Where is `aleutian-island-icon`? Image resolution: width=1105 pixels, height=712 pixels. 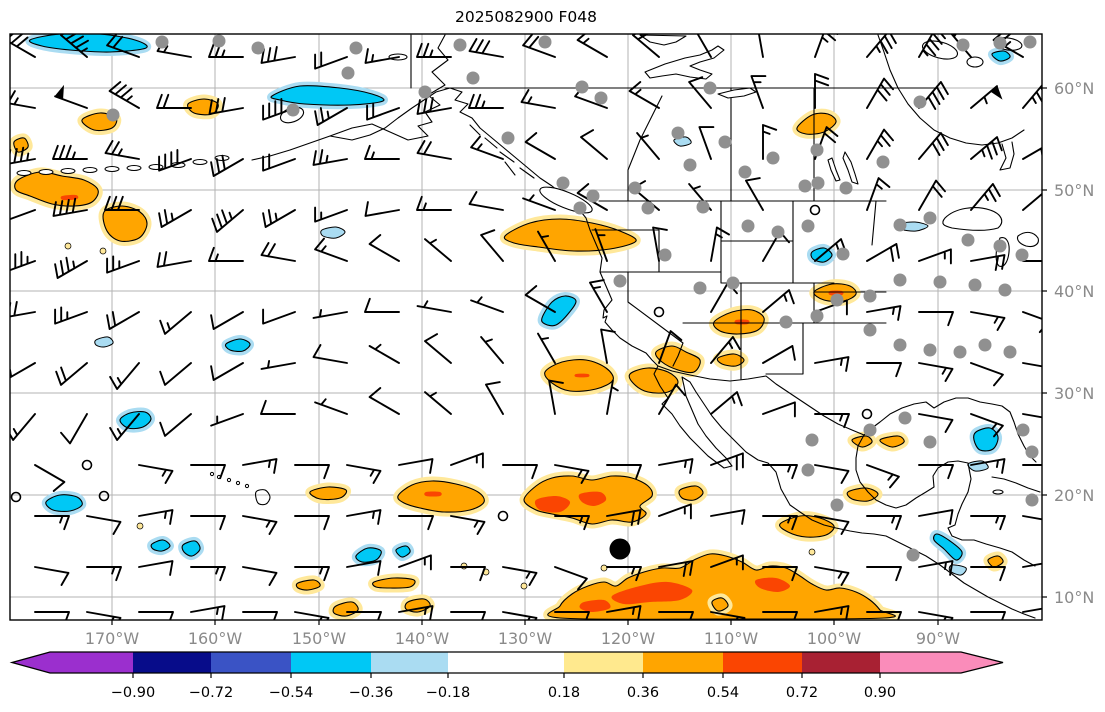
aleutian-island-icon is located at coordinates (200, 162).